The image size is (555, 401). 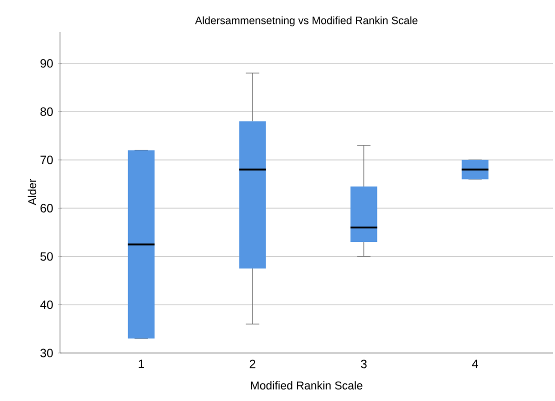 What do you see at coordinates (306, 385) in the screenshot?
I see `x-axis-title: Modified Rankin Scale` at bounding box center [306, 385].